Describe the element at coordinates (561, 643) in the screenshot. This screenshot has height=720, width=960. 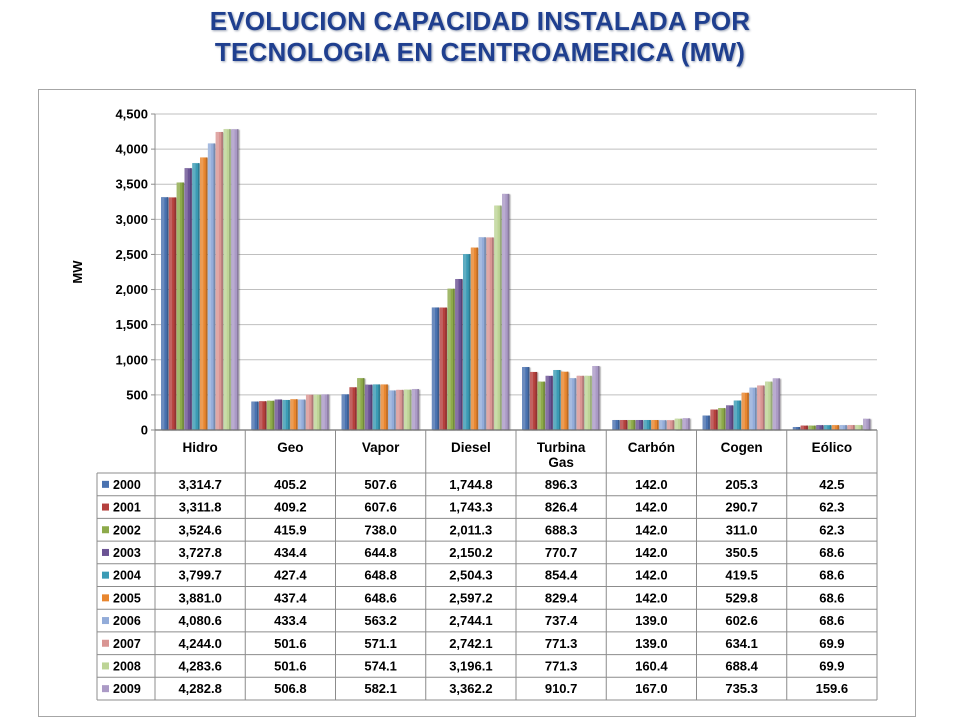
I see `table-value: 771.3` at that location.